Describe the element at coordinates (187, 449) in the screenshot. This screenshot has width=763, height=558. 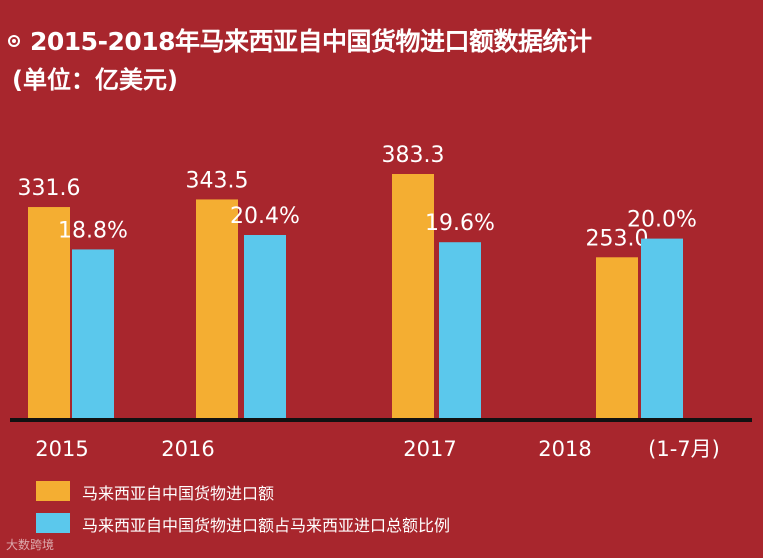
I see `x-tick-label-2016: 2016` at that location.